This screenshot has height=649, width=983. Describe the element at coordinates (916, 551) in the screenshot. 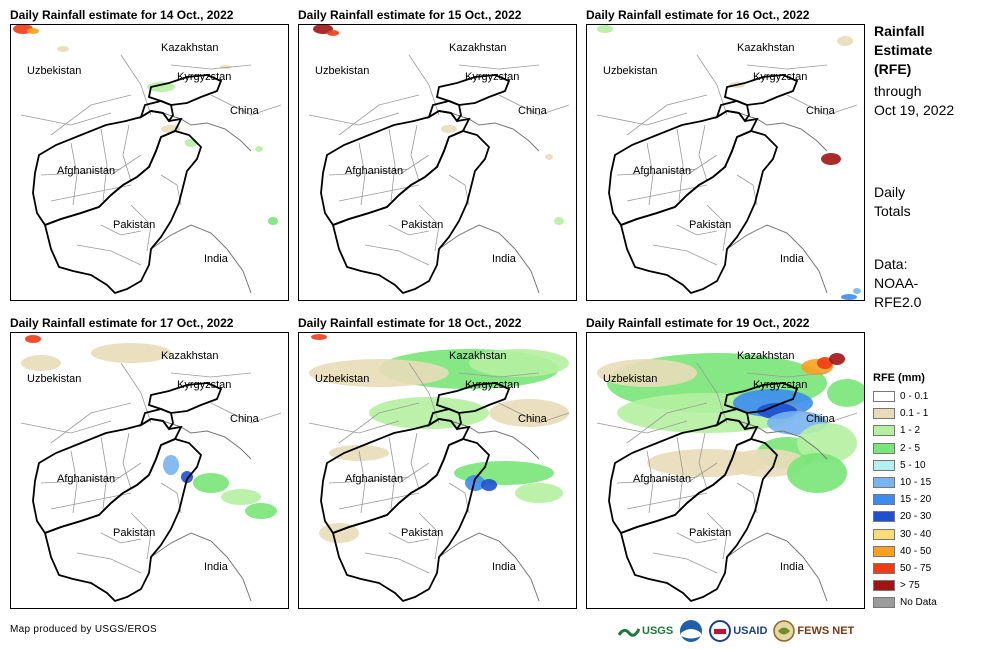

I see `legend-label: 40 - 50` at that location.